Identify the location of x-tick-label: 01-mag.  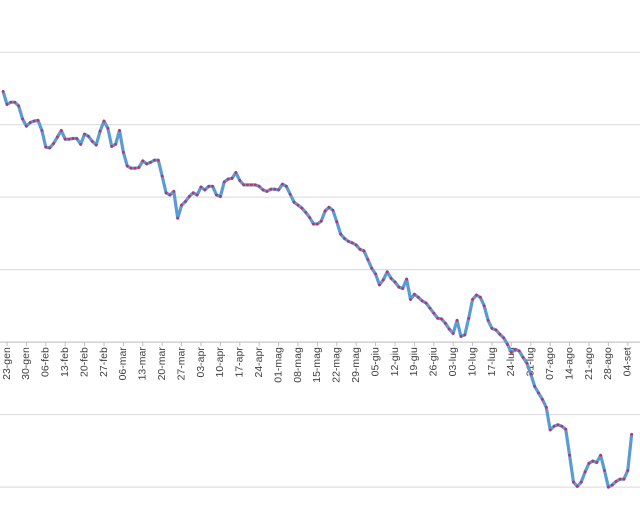
(278, 365).